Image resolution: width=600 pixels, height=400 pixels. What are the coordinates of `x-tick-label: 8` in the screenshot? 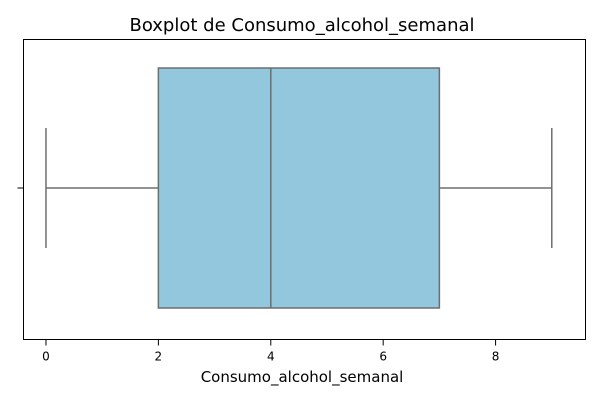 It's located at (496, 357).